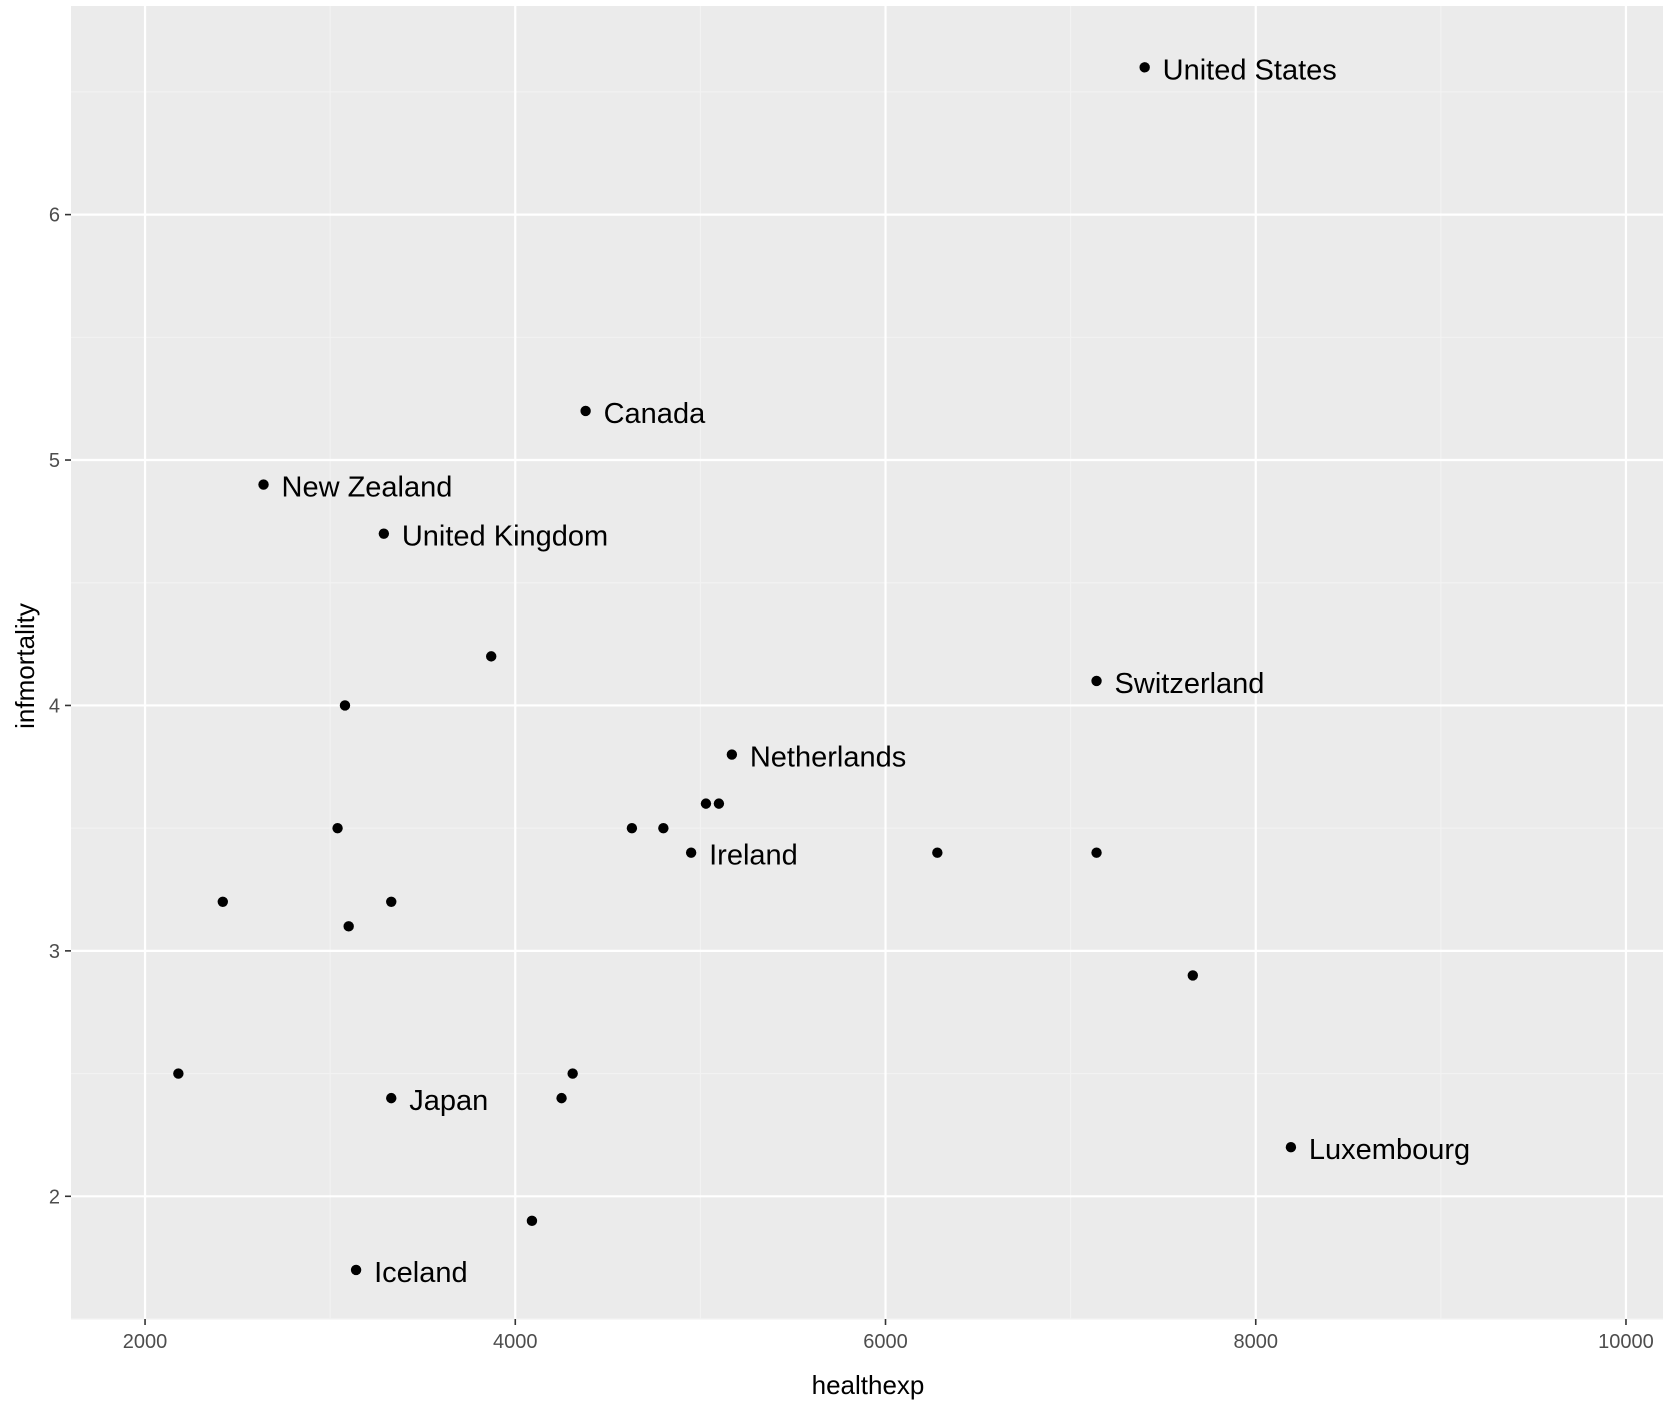 This screenshot has width=1669, height=1408. Describe the element at coordinates (655, 414) in the screenshot. I see `point-label: Canada` at that location.